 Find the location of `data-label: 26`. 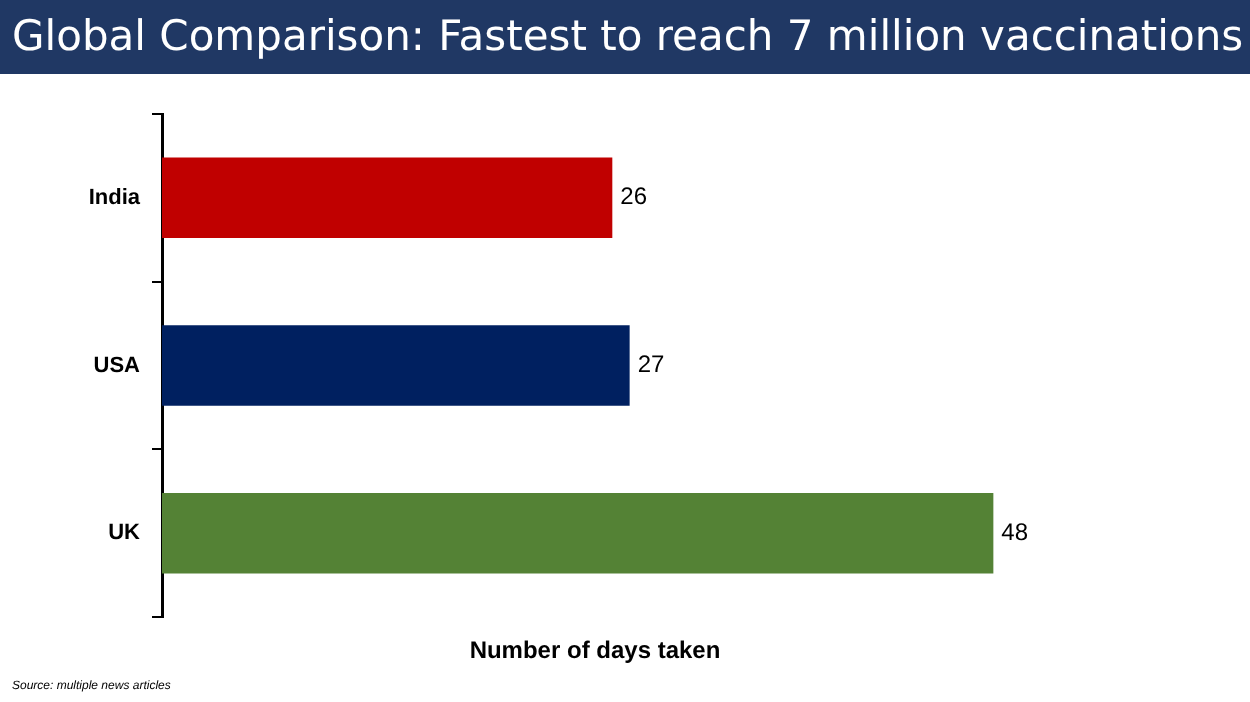

data-label: 26 is located at coordinates (634, 196).